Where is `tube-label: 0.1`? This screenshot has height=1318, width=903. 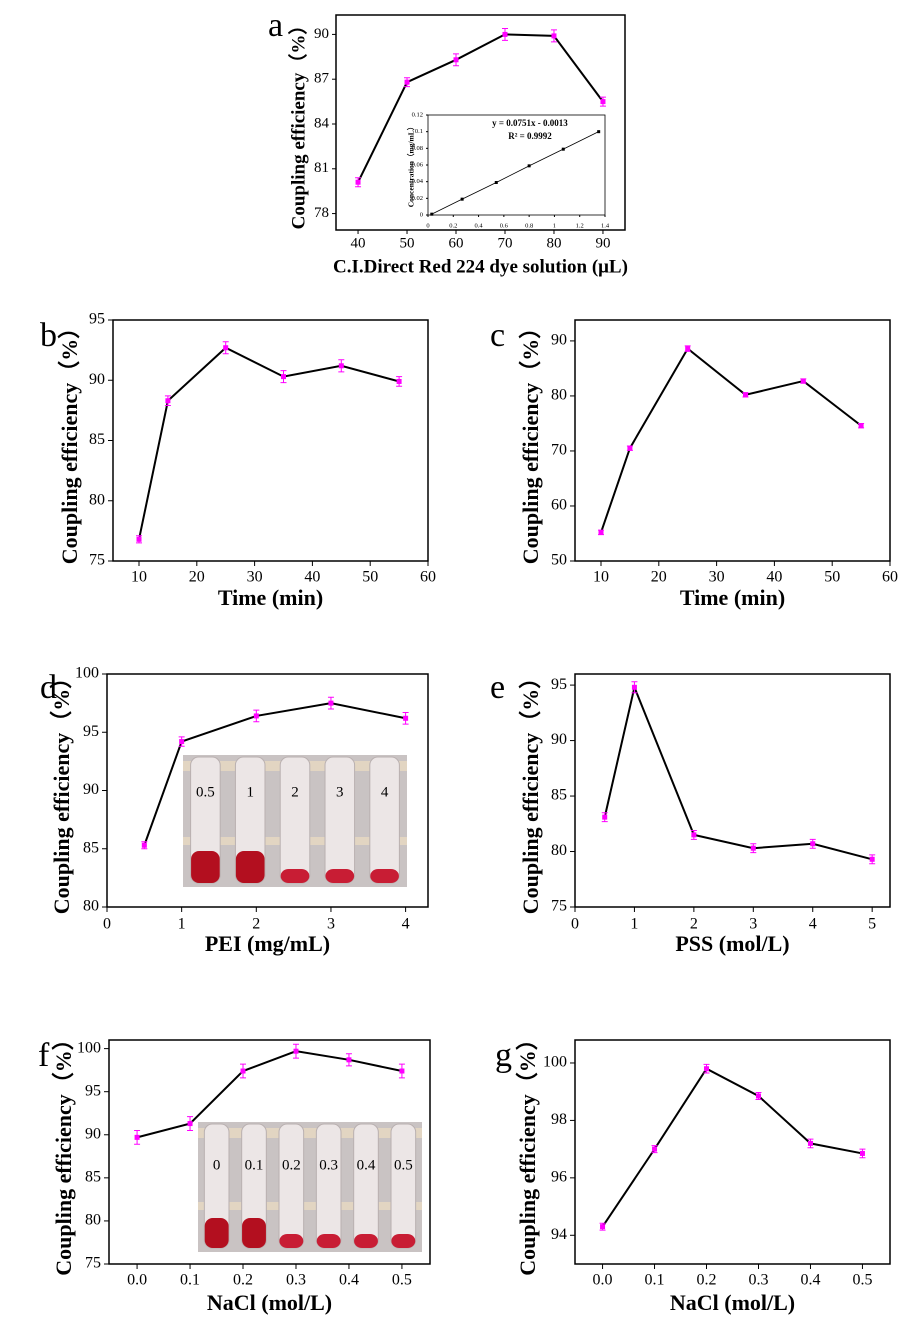 tube-label: 0.1 is located at coordinates (254, 1165).